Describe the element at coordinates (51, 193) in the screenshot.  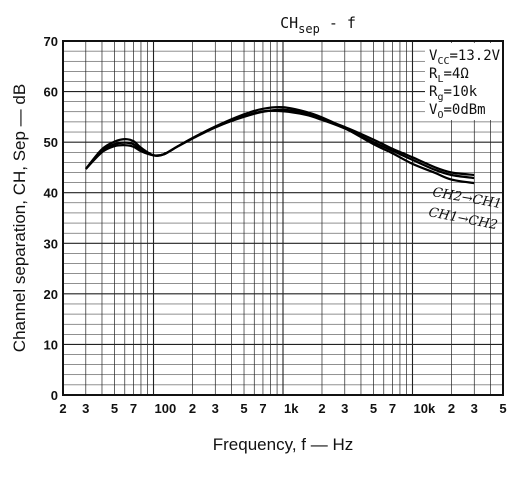
I see `y-tick-label: 40` at that location.